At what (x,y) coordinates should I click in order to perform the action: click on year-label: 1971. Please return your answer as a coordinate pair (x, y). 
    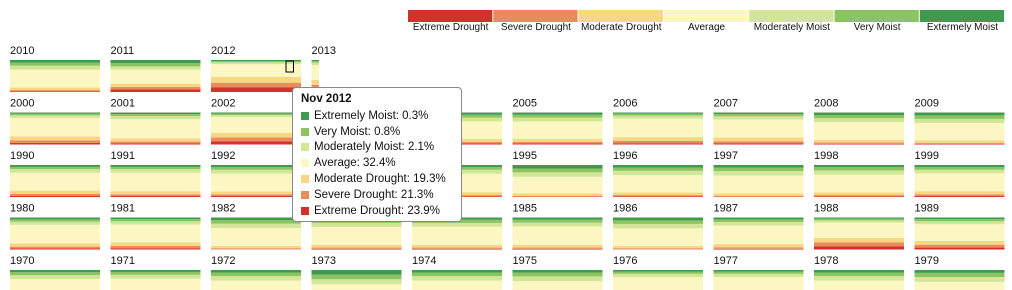
    Looking at the image, I should click on (123, 261).